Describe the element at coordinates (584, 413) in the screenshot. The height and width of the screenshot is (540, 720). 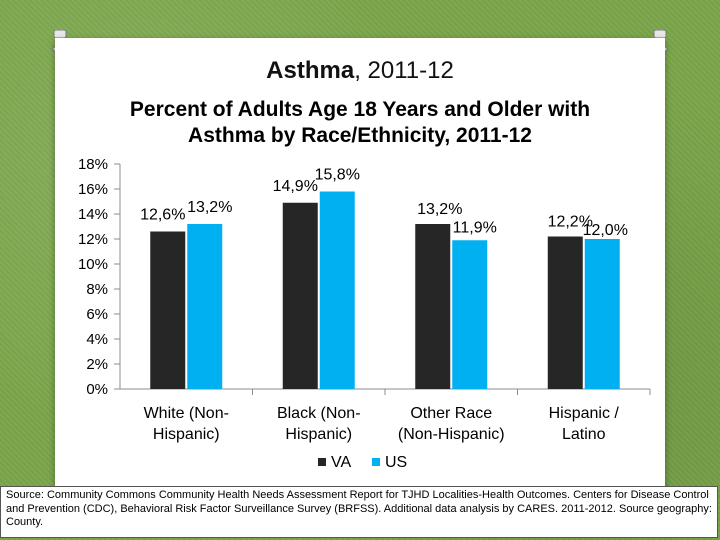
I see `category-label: Hispanic /` at that location.